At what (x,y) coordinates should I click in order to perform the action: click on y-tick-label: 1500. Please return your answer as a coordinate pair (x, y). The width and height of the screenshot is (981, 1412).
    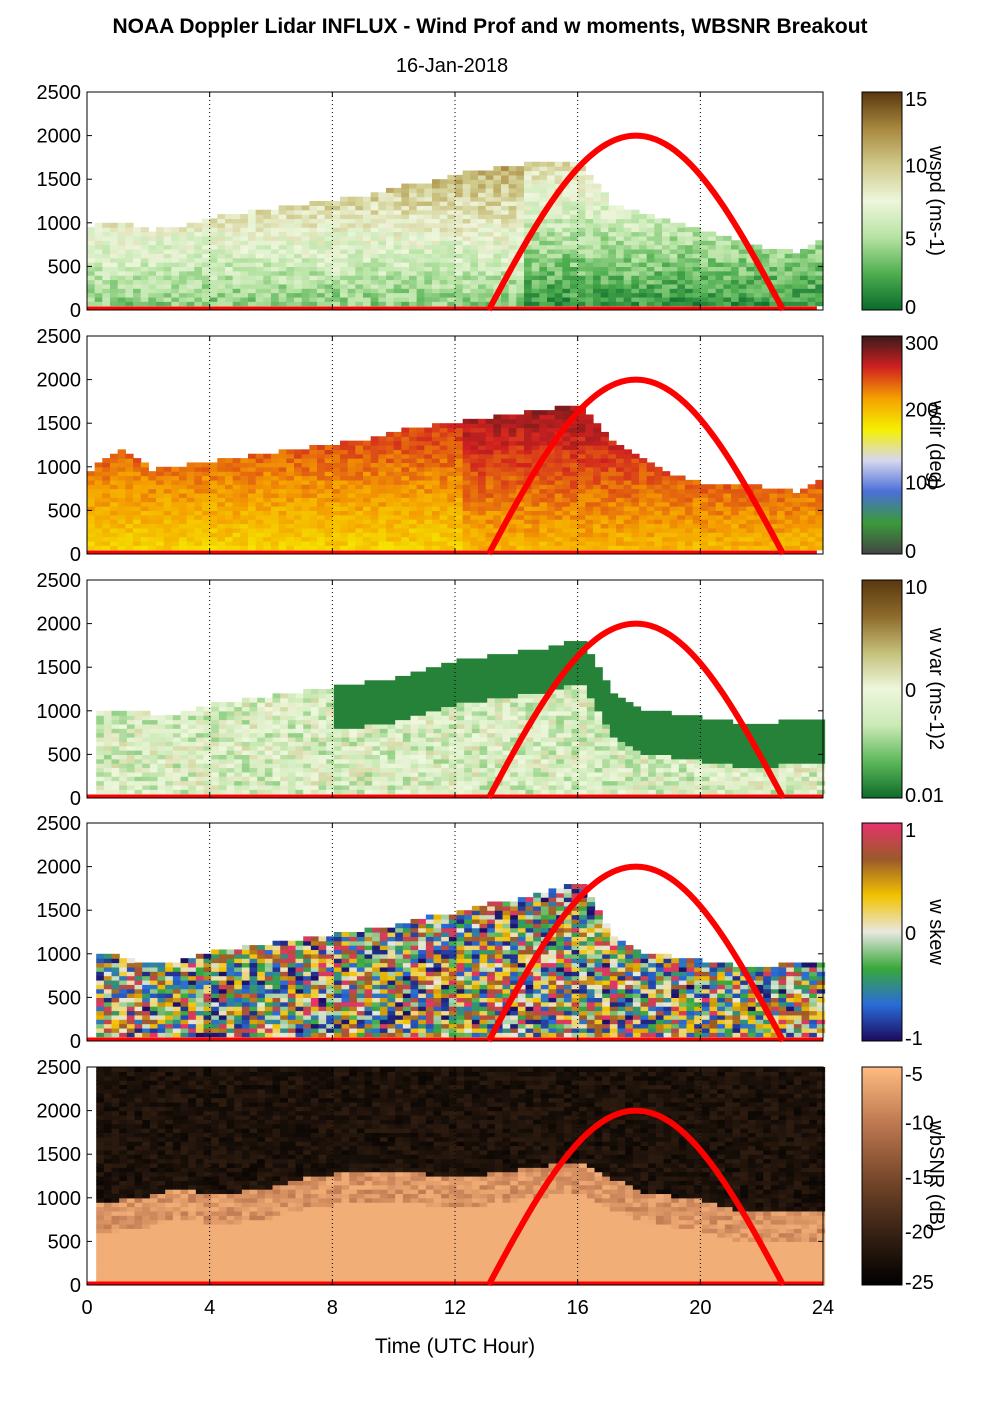
    Looking at the image, I should click on (59, 424).